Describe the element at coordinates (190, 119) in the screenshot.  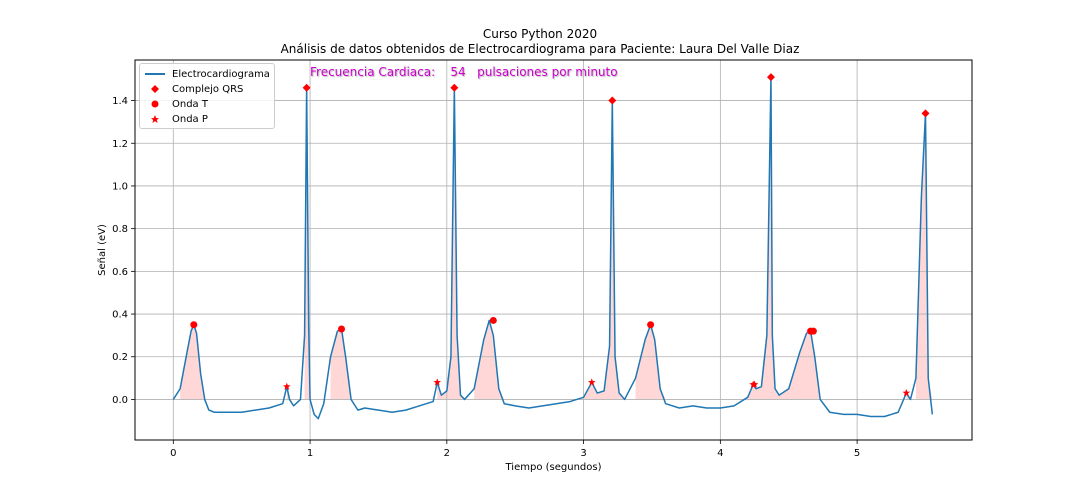
I see `legend-label-p: Onda P` at that location.